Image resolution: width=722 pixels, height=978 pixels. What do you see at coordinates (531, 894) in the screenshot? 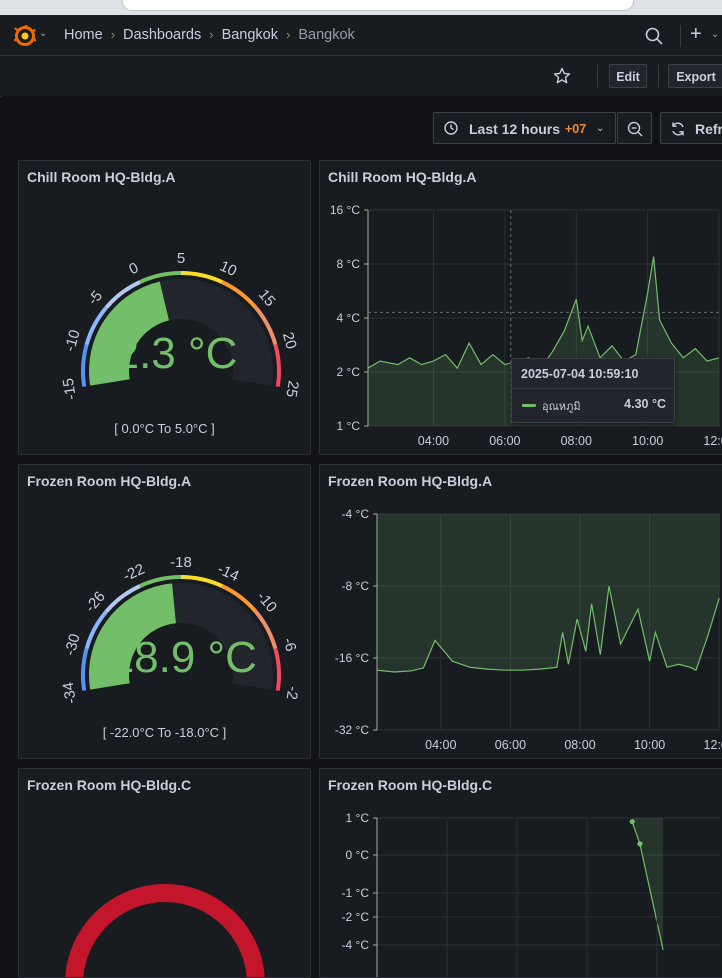
I see `timeseries-svg: 1 °C 0 °C -1 °C -2 °C -4 °C` at bounding box center [531, 894].